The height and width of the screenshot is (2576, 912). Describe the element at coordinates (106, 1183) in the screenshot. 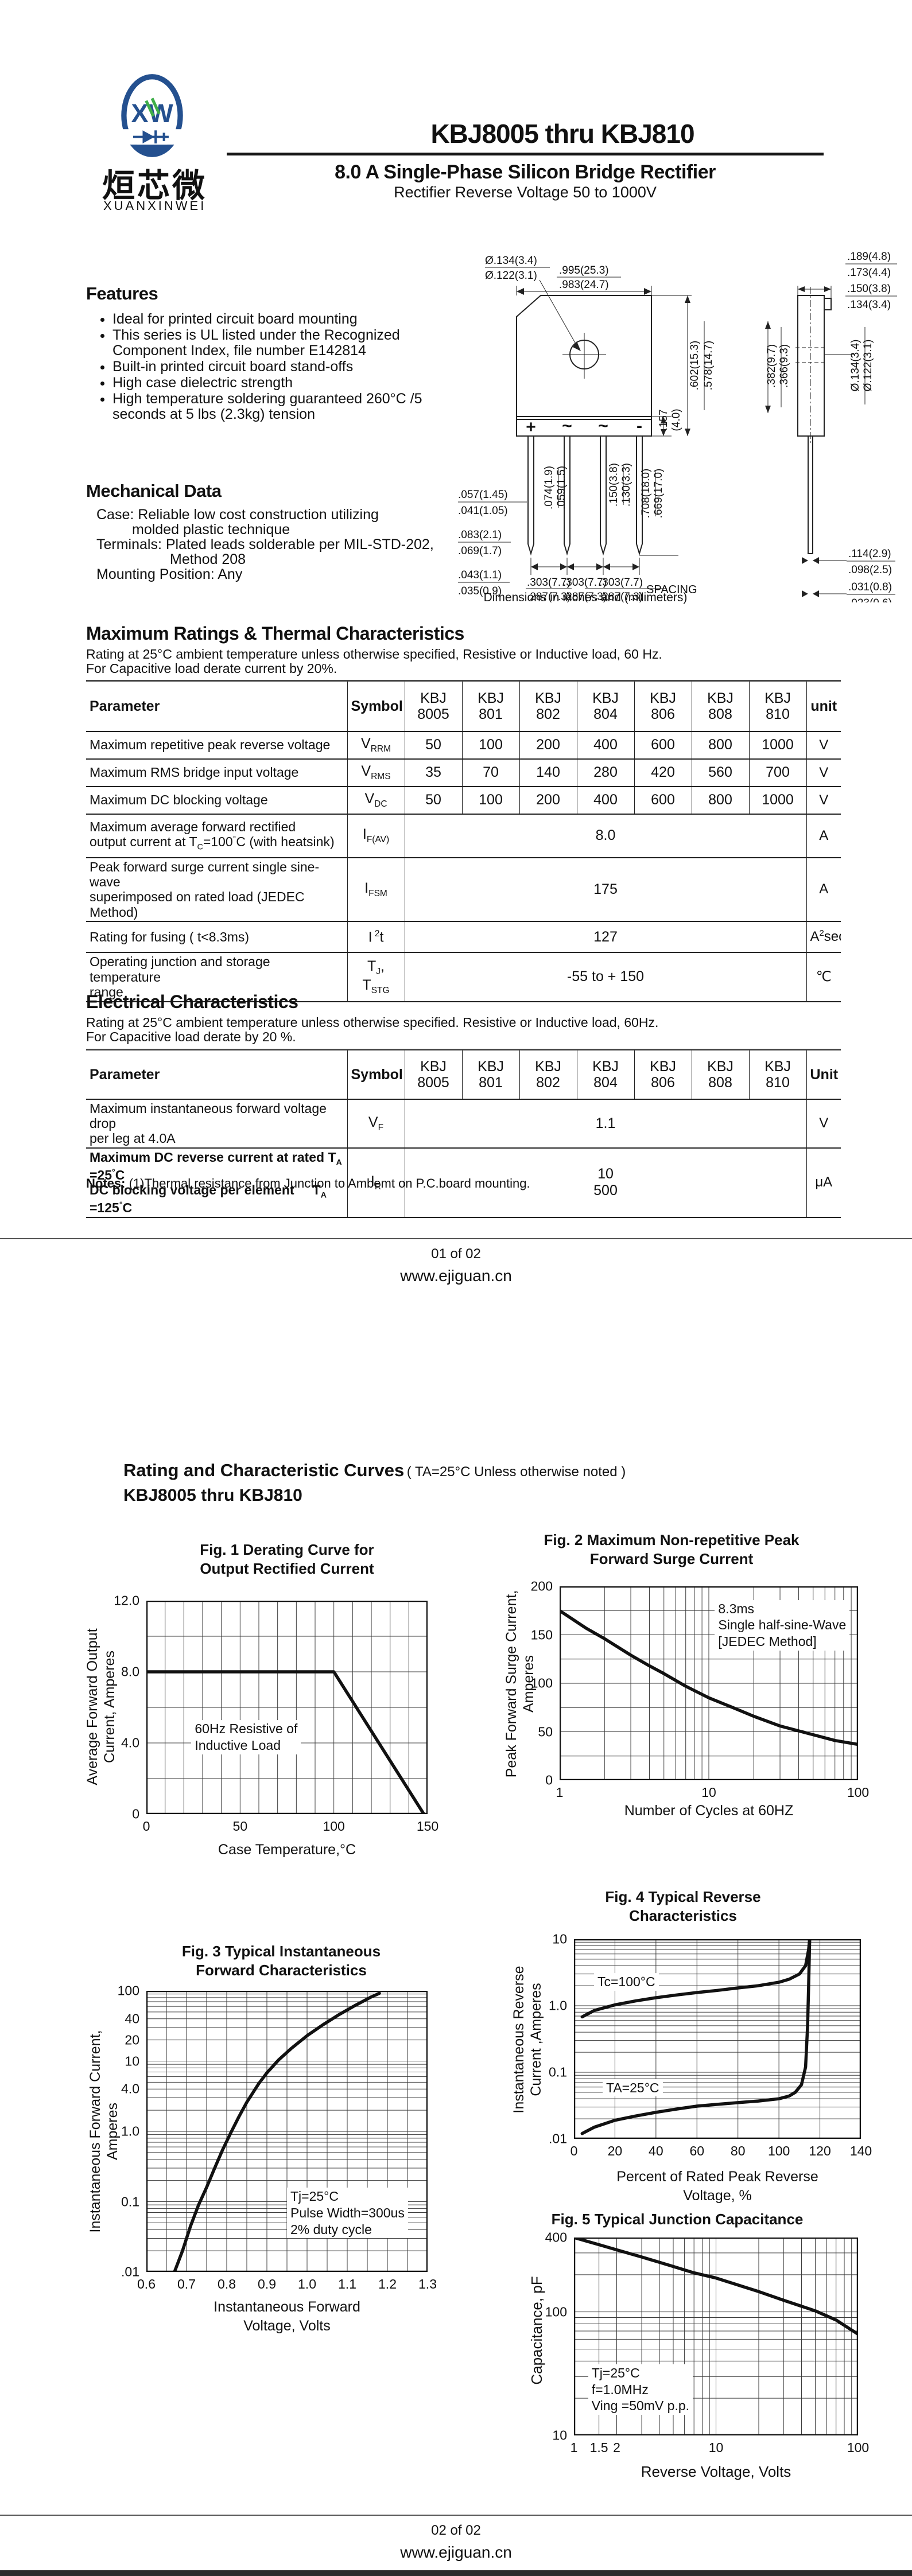

I see `notes-label: Notes:` at that location.